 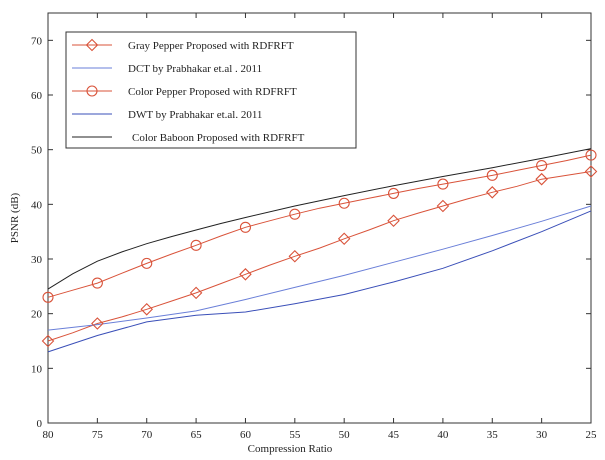 I want to click on legend-label-3: DWT by Prabhakar et.al. 2011, so click(x=195, y=115).